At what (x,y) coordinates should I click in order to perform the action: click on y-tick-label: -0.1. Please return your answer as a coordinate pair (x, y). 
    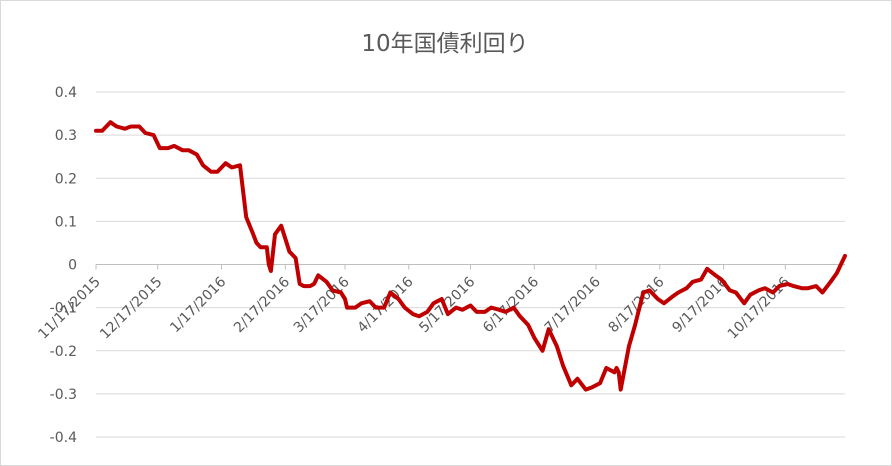
    Looking at the image, I should click on (63, 309).